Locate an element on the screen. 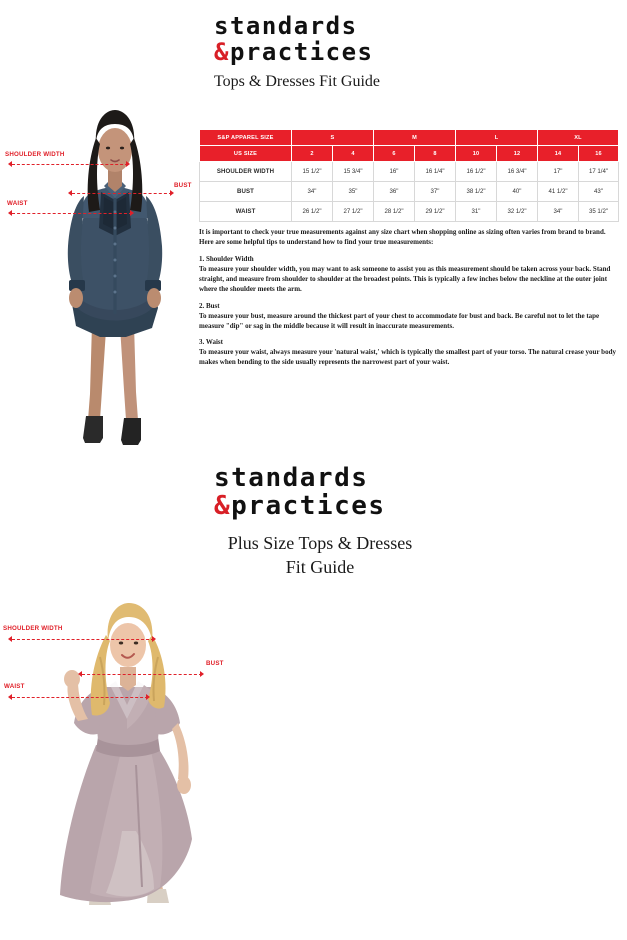  annotation-line-shoulder-plus is located at coordinates (83, 639).